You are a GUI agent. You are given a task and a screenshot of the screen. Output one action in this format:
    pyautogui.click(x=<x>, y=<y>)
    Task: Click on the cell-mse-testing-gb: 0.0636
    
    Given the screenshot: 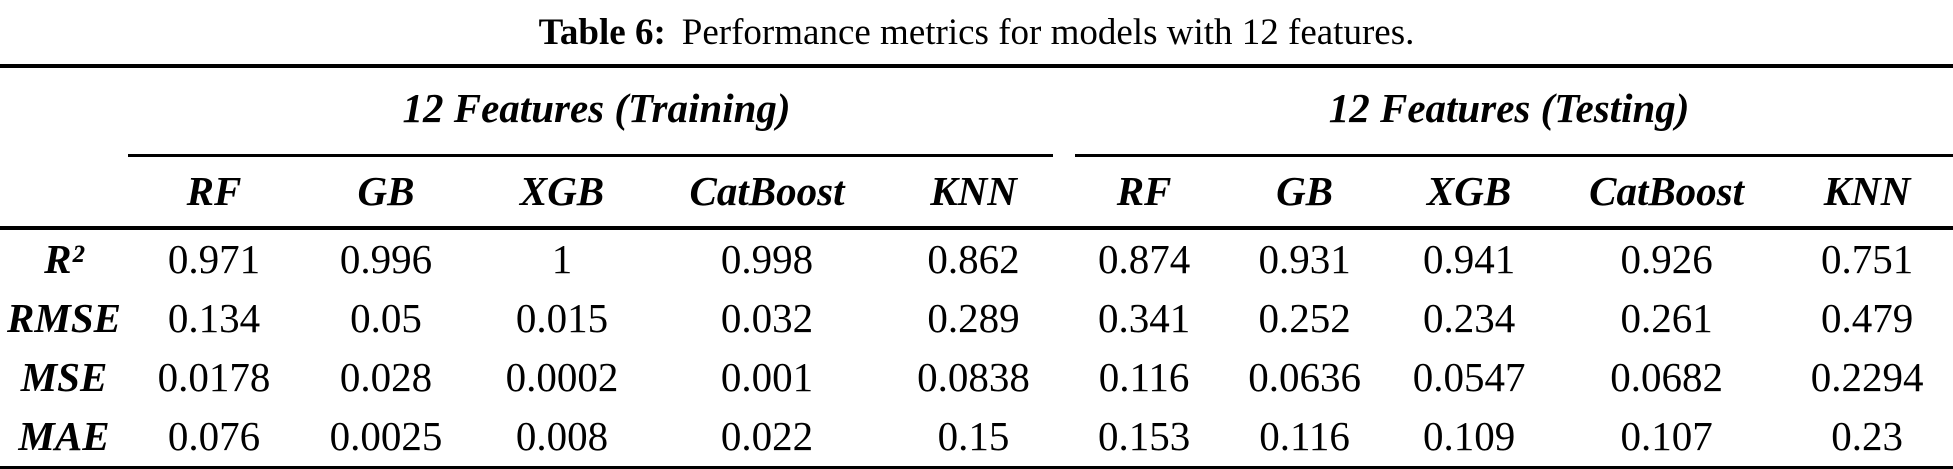 What is the action you would take?
    pyautogui.click(x=1304, y=377)
    